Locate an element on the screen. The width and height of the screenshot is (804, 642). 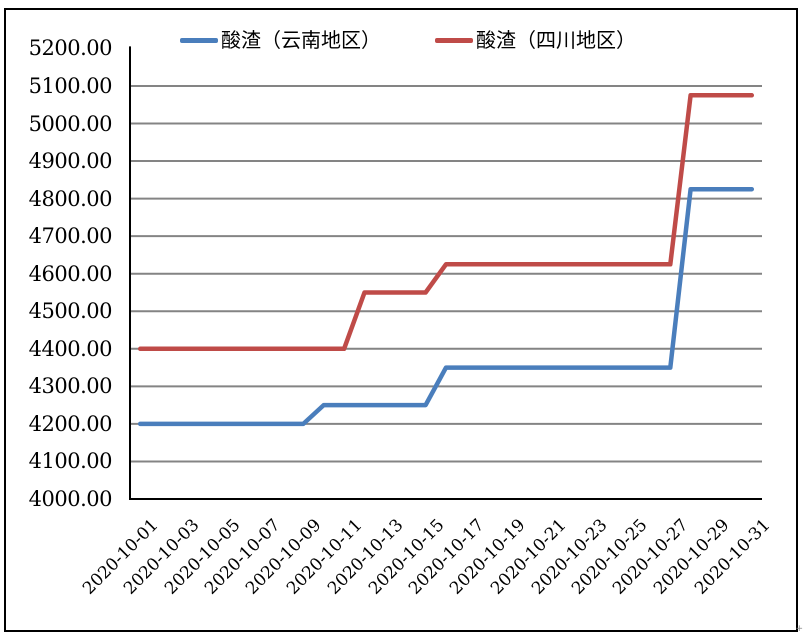
sichuan-line-swatch is located at coordinates (454, 40).